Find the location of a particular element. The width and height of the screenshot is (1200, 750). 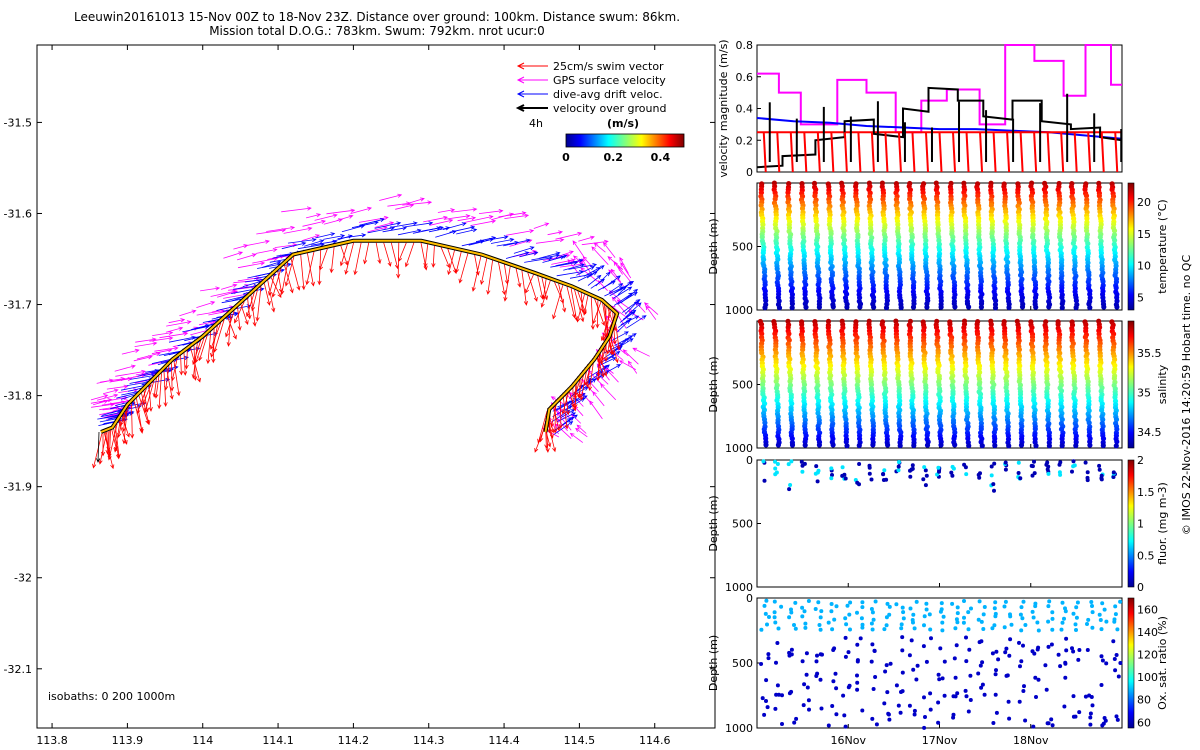

isobaths-label: isobaths: 0 200 1000m is located at coordinates (111, 696).